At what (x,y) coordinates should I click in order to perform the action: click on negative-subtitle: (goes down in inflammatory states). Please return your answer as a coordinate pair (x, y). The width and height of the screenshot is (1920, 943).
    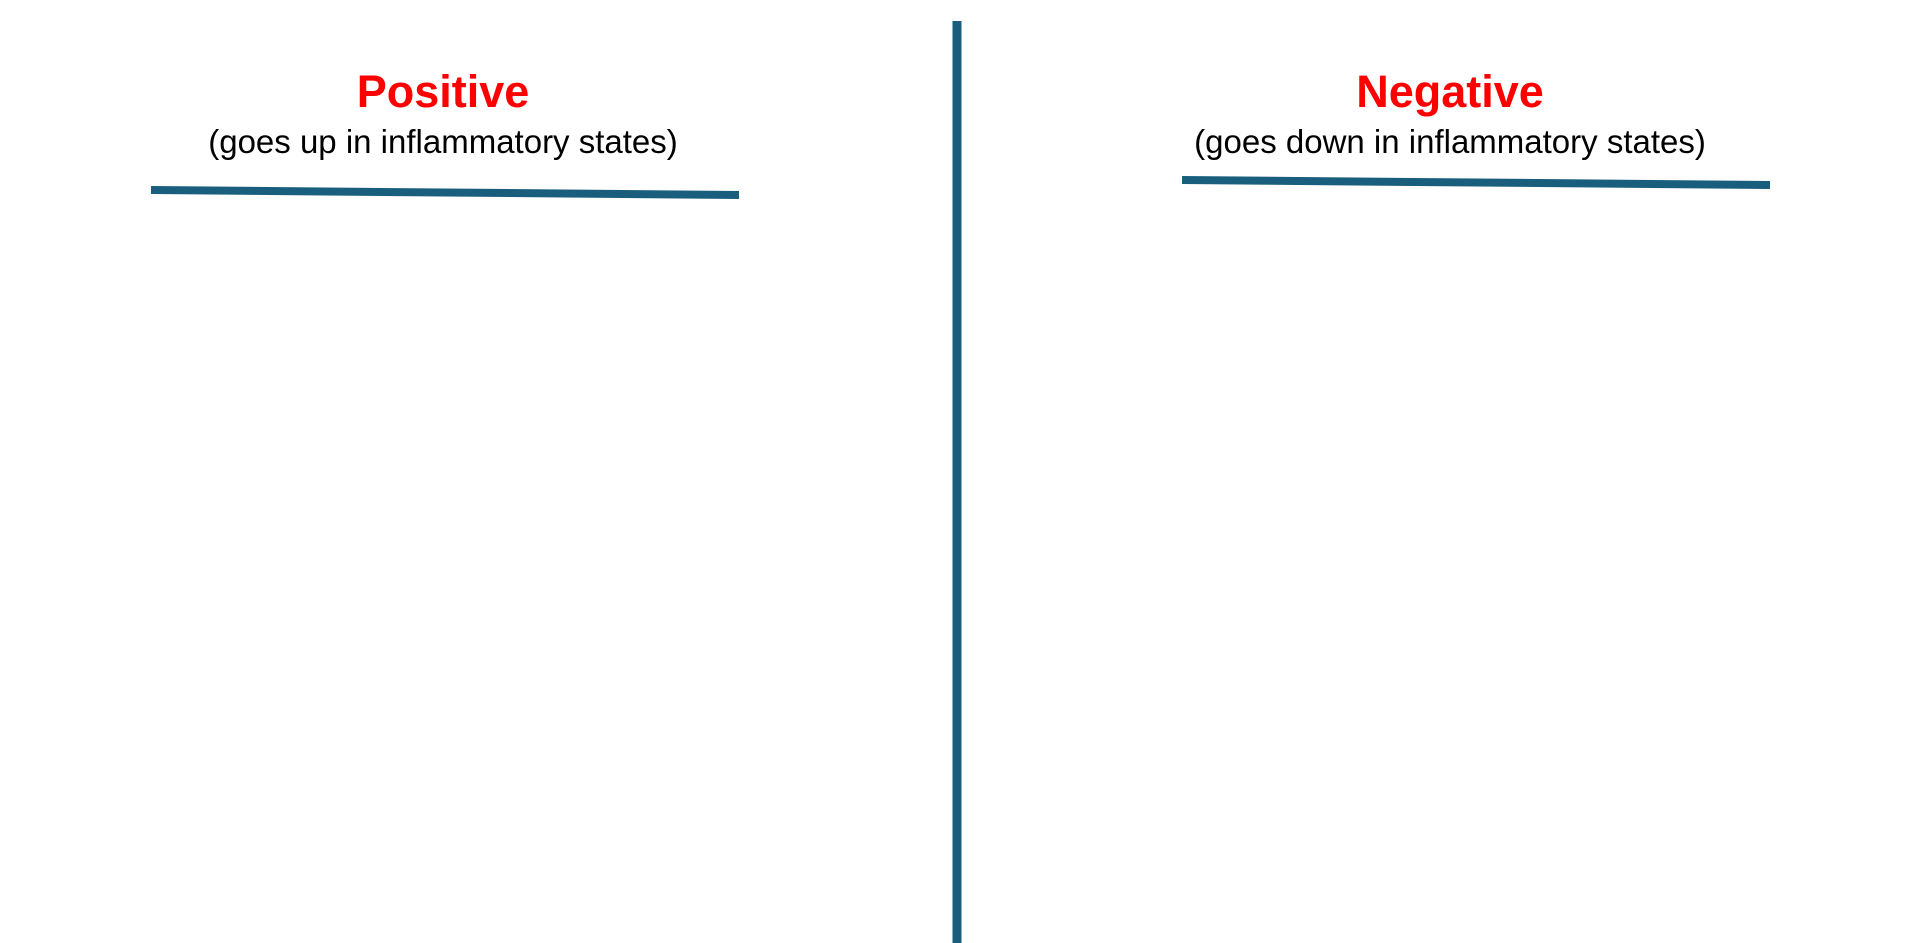
    Looking at the image, I should click on (1450, 141).